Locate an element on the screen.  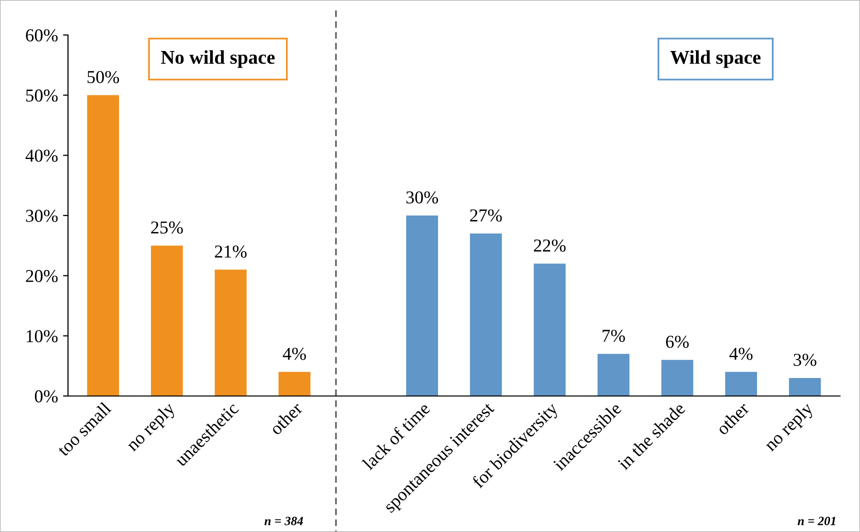
text: 3% is located at coordinates (805, 360).